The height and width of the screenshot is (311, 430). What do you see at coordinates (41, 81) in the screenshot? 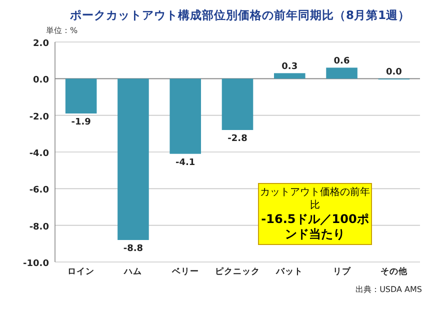
I see `y-tick-label: 0.0` at bounding box center [41, 81].